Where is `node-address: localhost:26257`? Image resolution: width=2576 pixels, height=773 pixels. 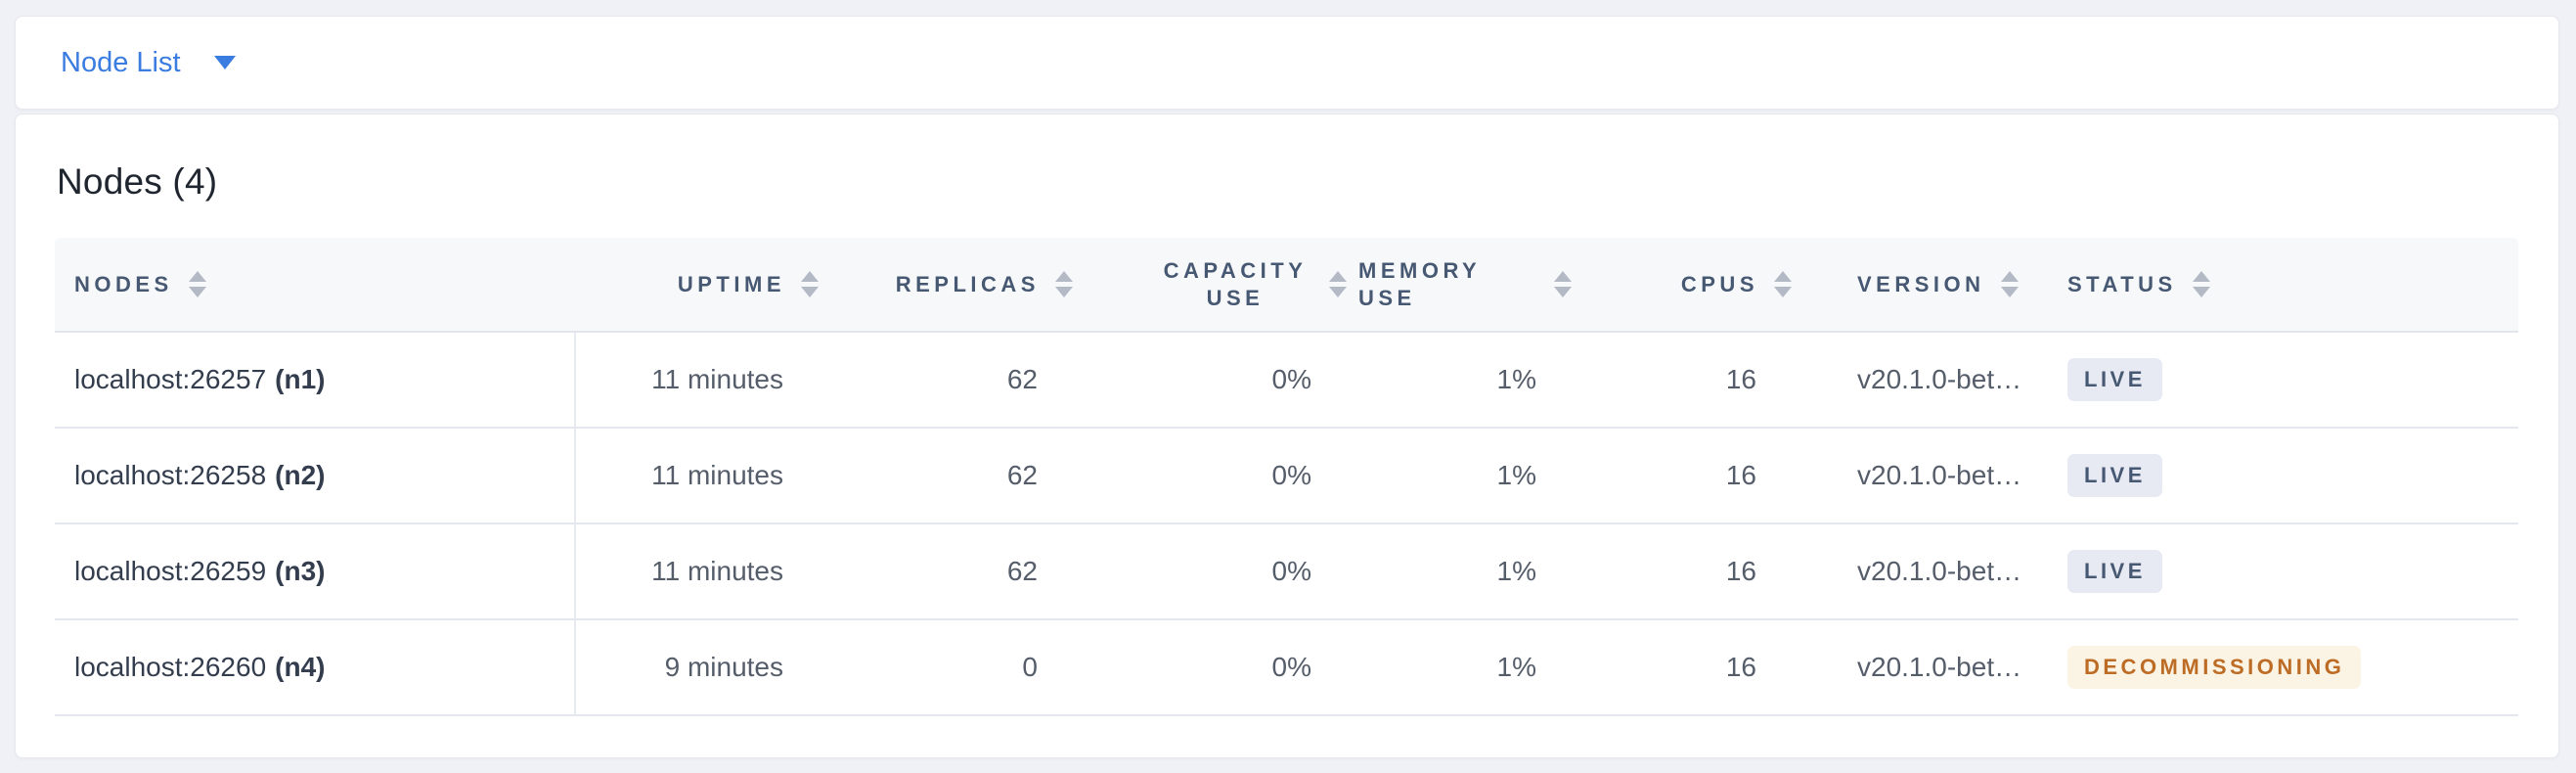 node-address: localhost:26257 is located at coordinates (171, 379).